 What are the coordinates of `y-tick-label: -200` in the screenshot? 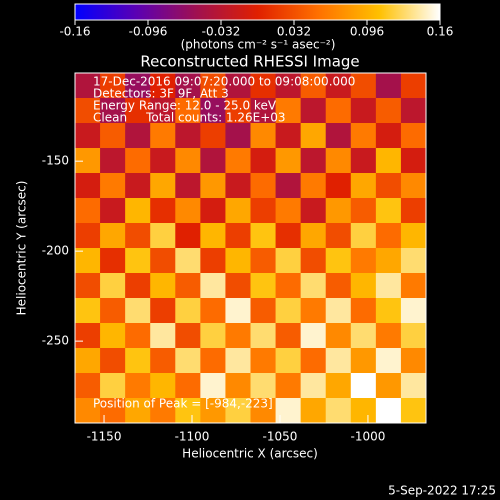 It's located at (55, 251).